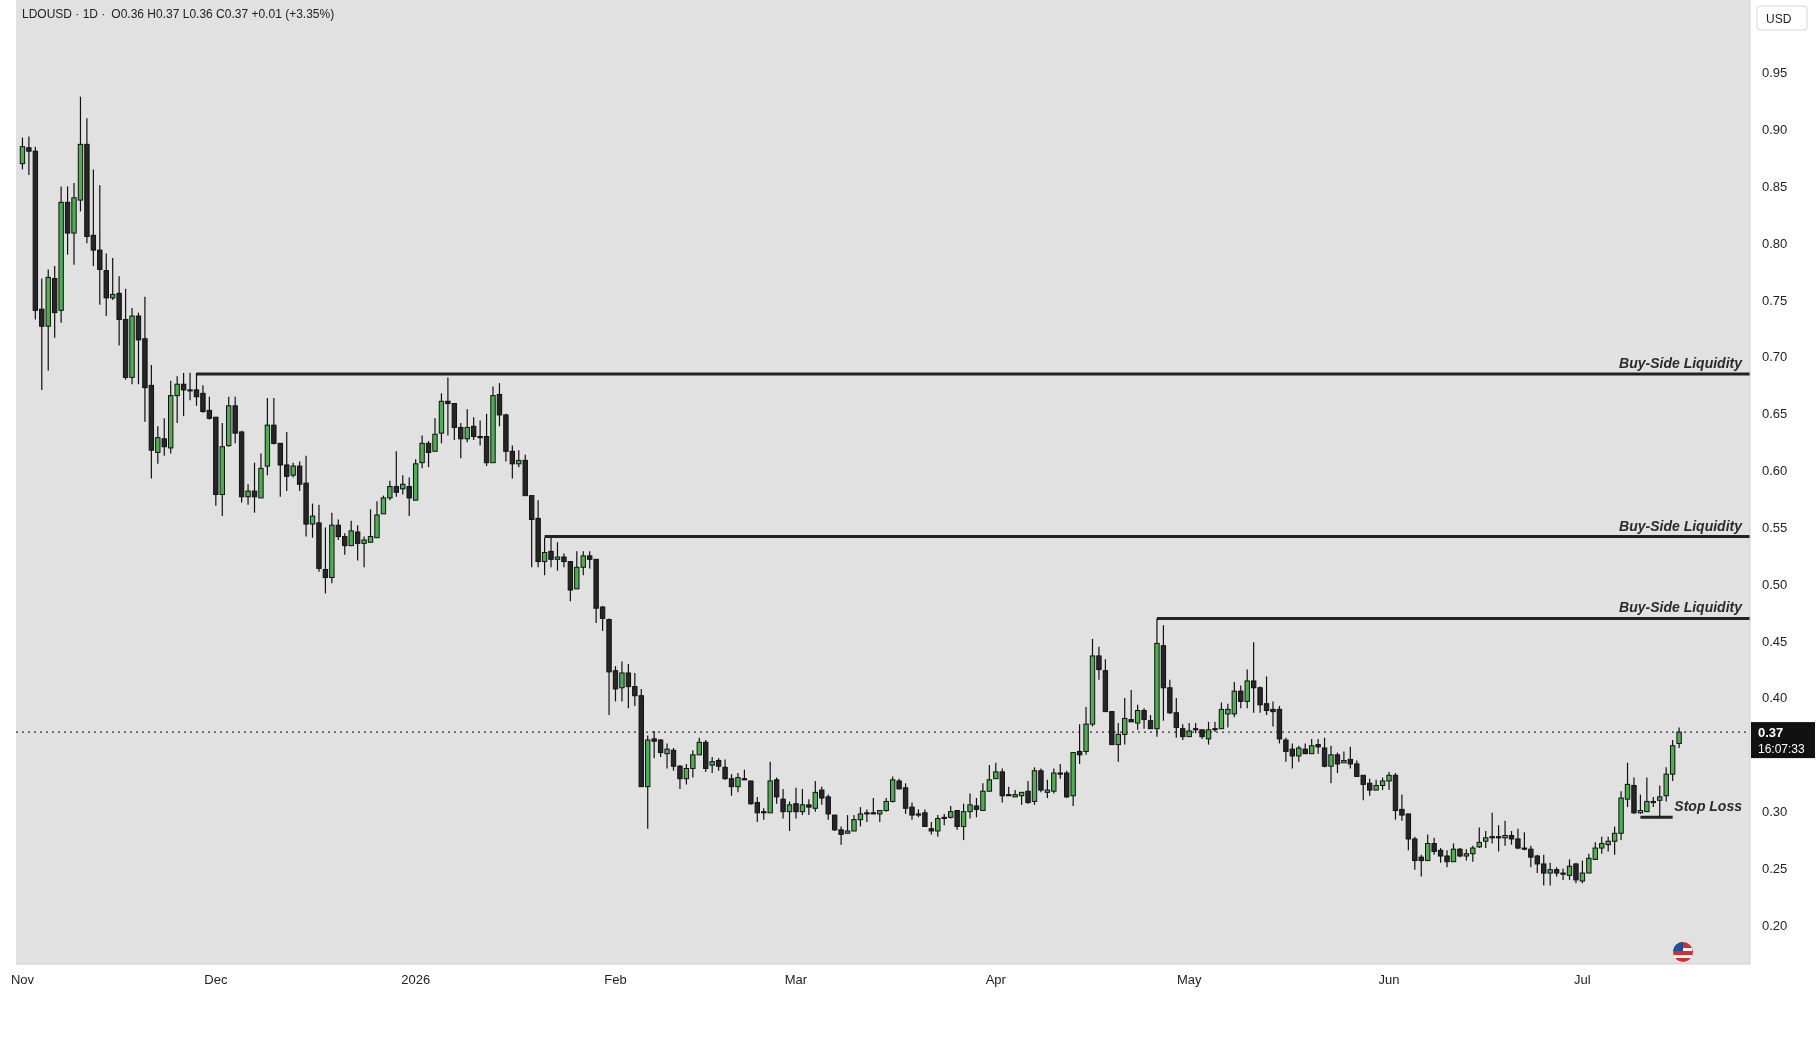 Image resolution: width=1817 pixels, height=1053 pixels. I want to click on text: O0.36 H0.37 L0.36 C0.37 +0.01 (+3.35%), so click(223, 14).